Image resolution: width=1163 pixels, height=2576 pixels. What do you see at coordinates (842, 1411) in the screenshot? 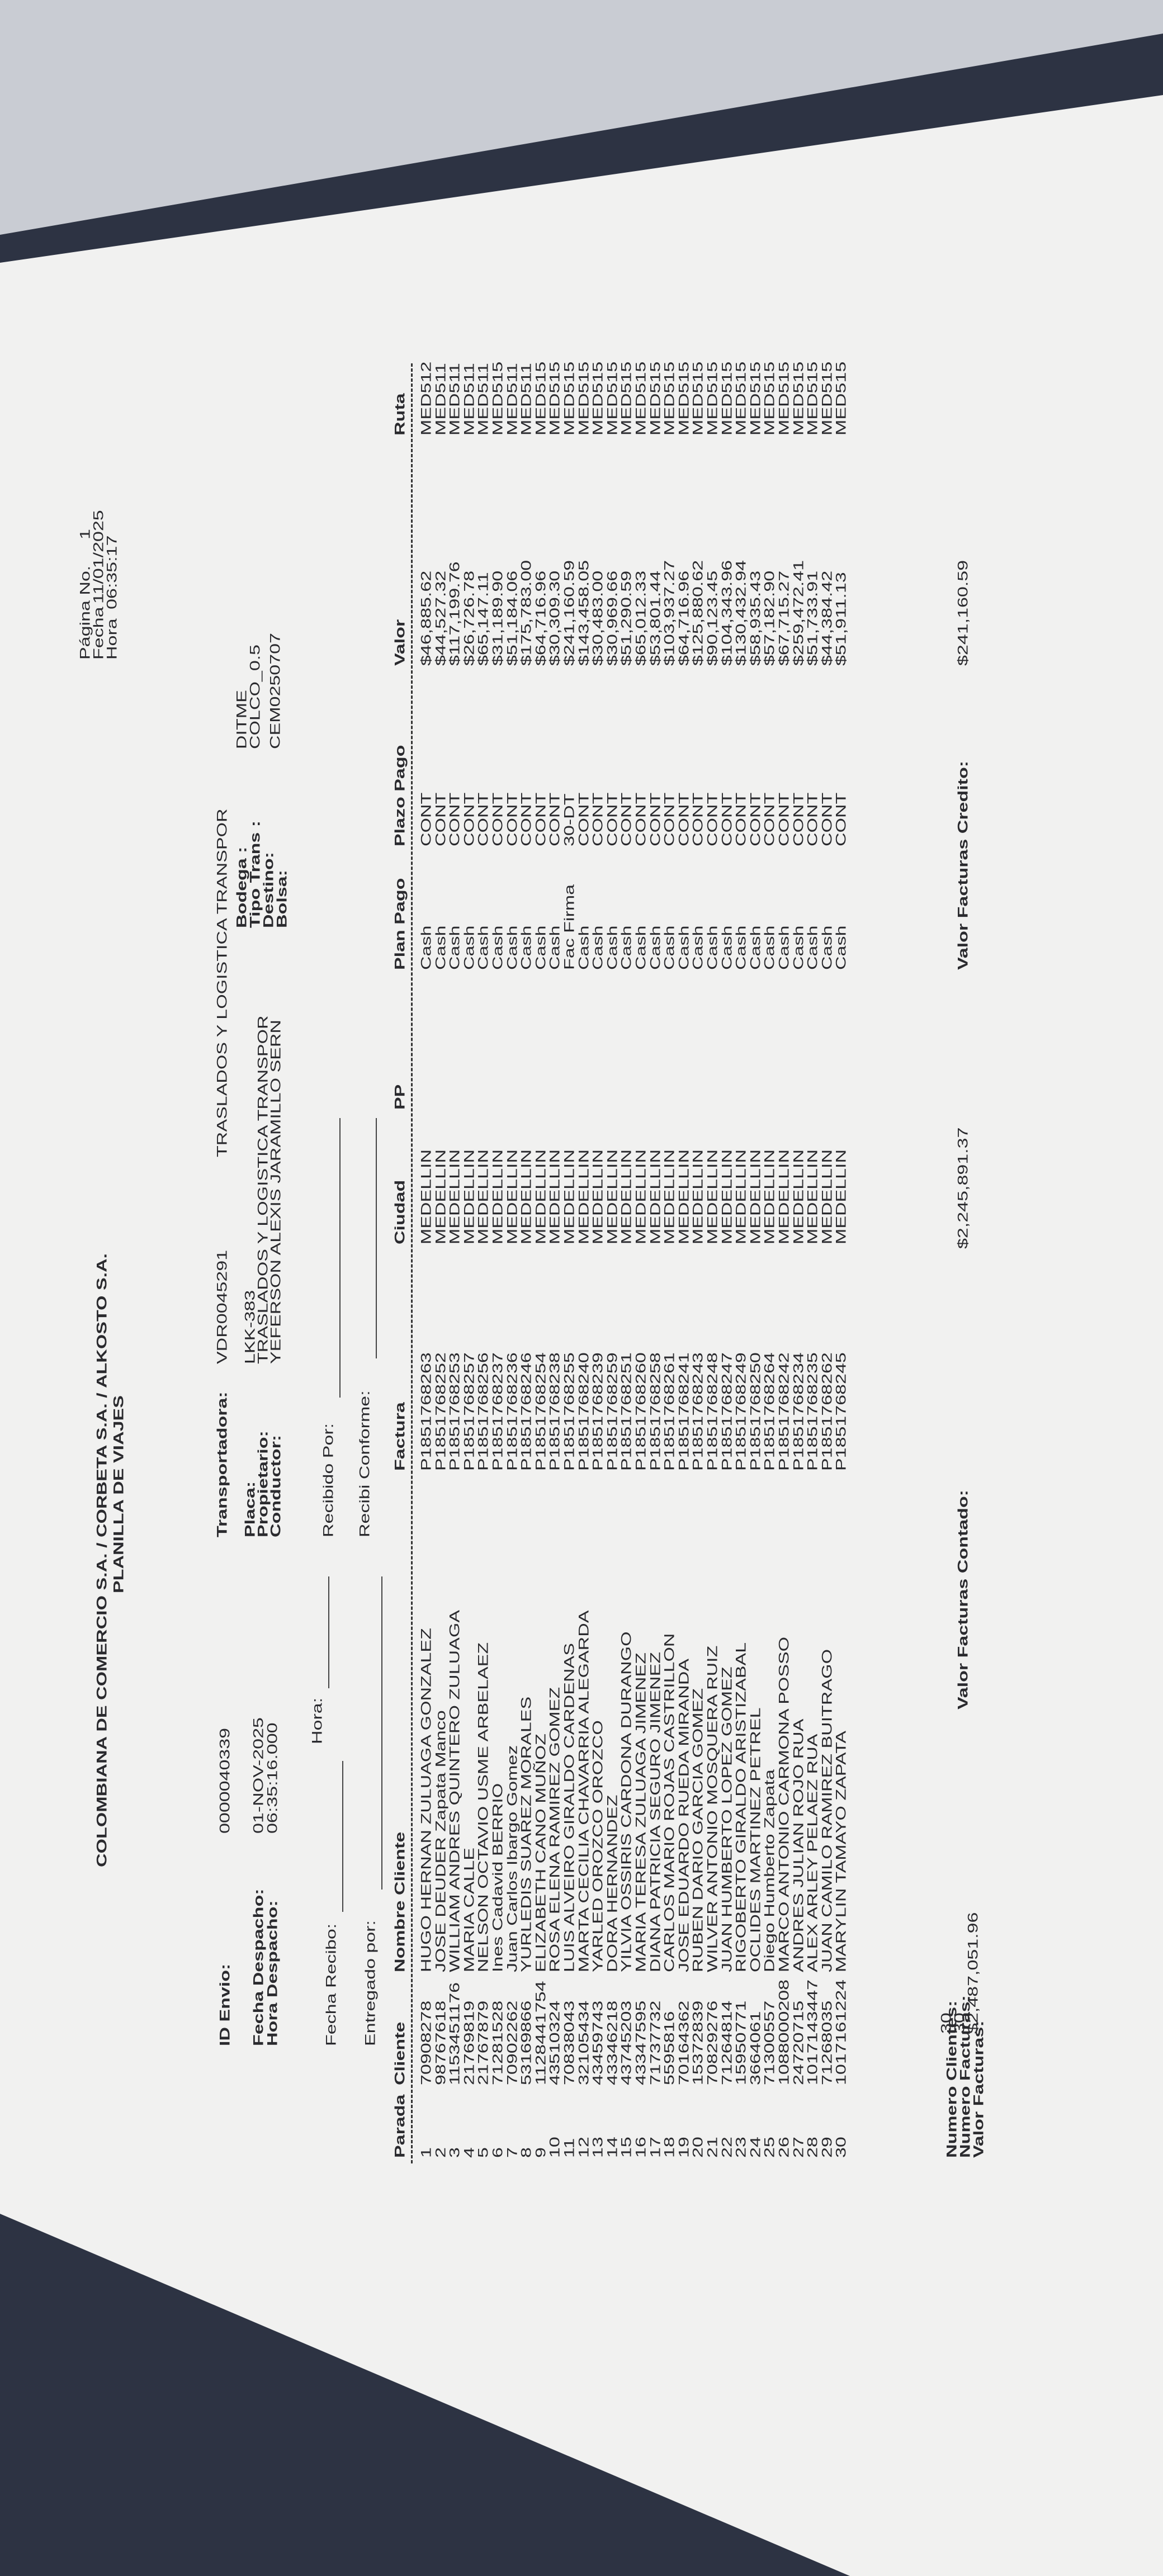
I see `cell-factura: P1851768245` at bounding box center [842, 1411].